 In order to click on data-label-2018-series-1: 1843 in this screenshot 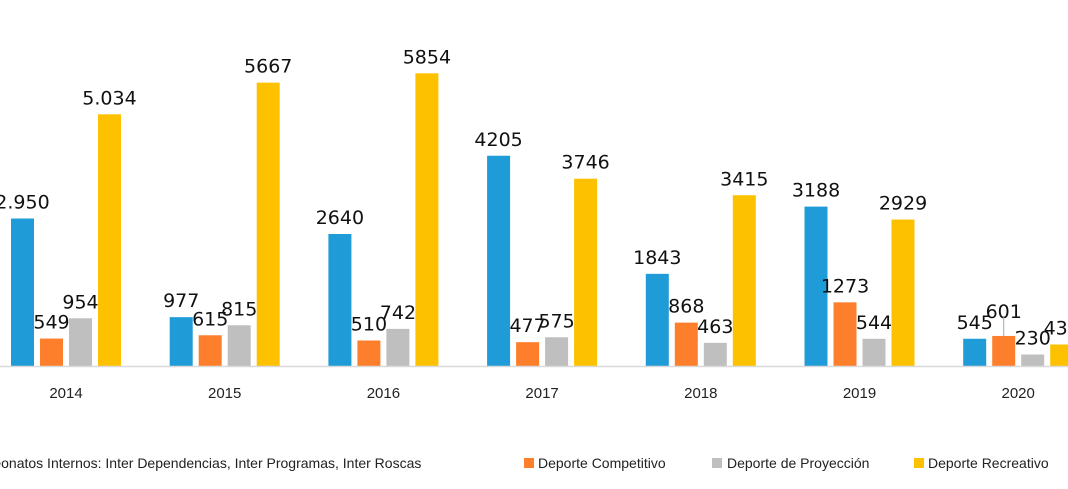, I will do `click(657, 258)`.